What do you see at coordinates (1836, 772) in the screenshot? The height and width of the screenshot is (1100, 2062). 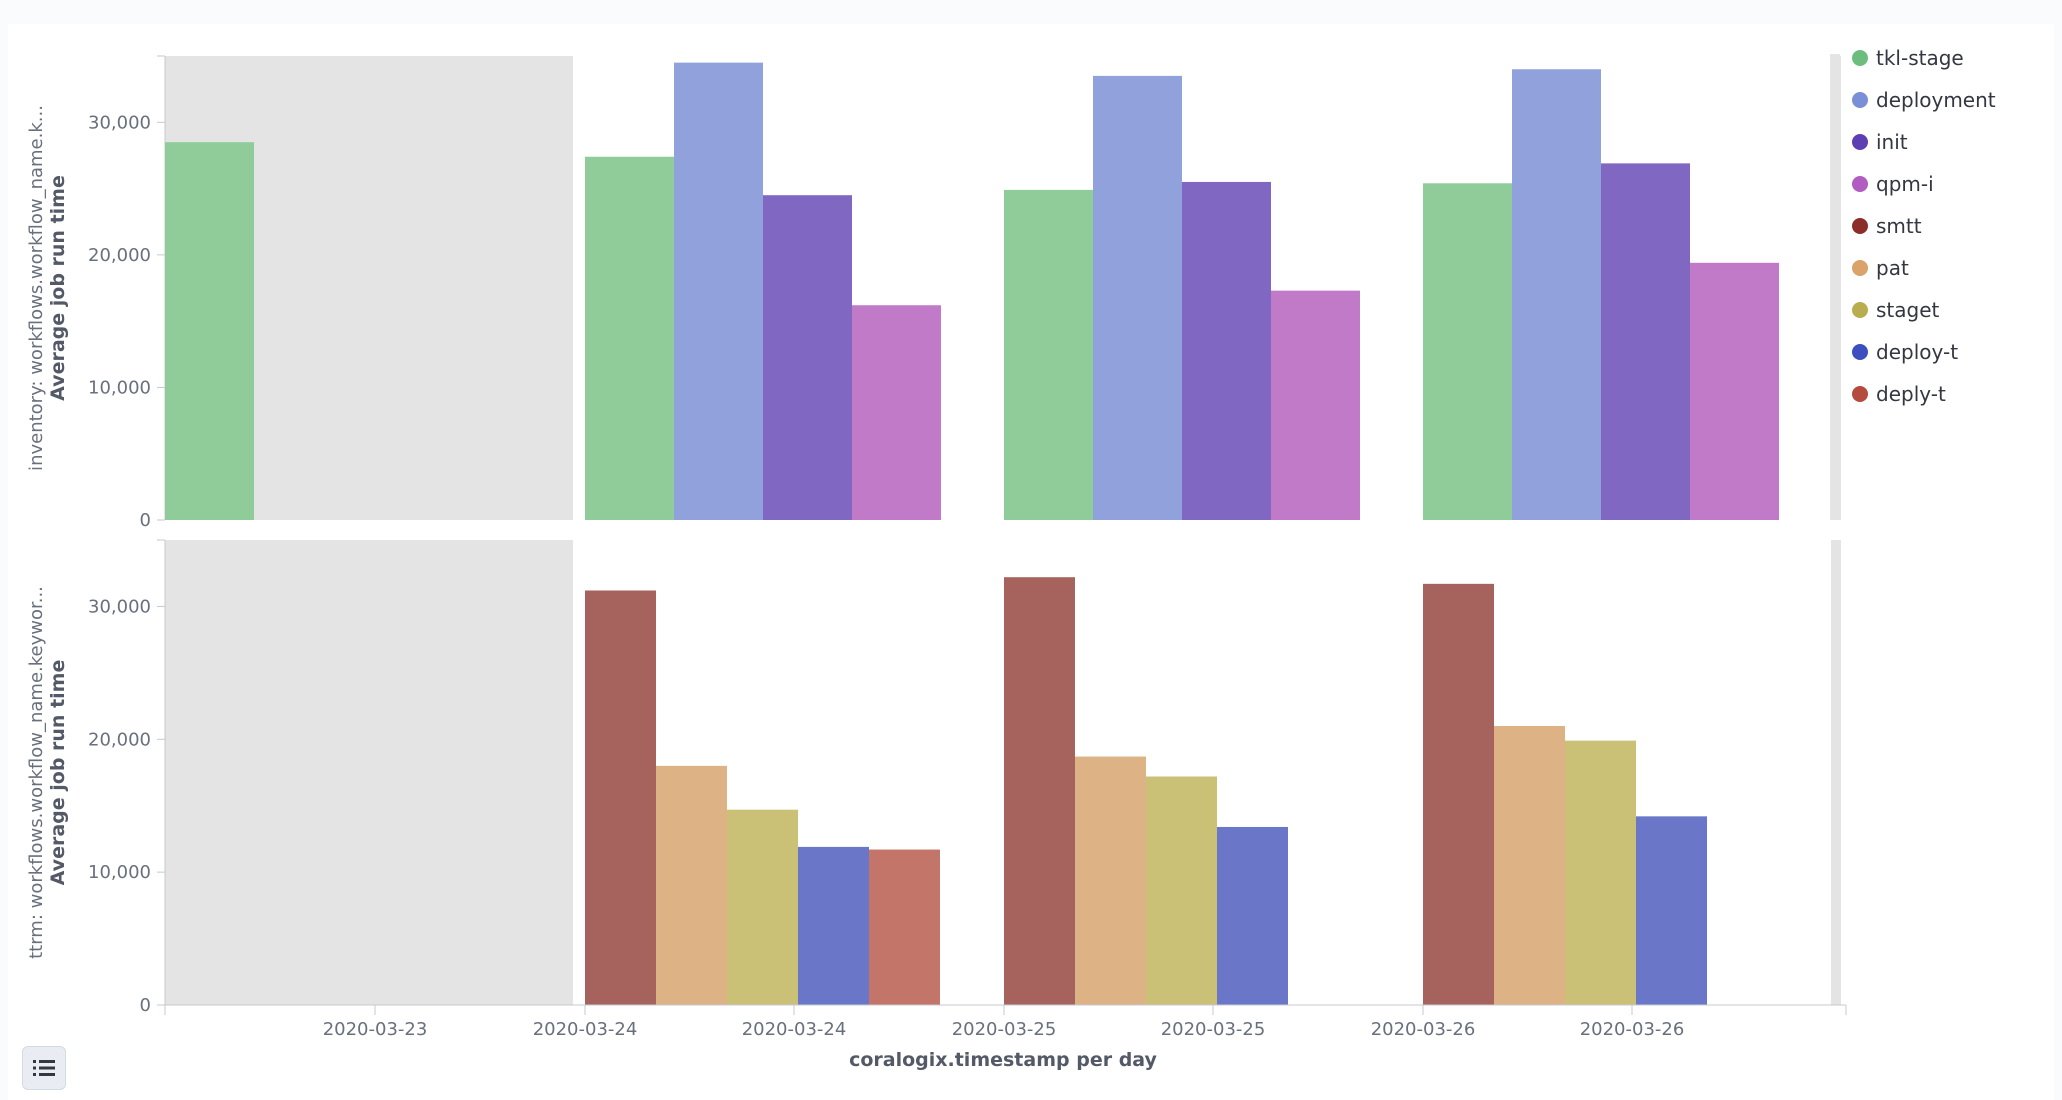 I see `panel-edge-strip` at bounding box center [1836, 772].